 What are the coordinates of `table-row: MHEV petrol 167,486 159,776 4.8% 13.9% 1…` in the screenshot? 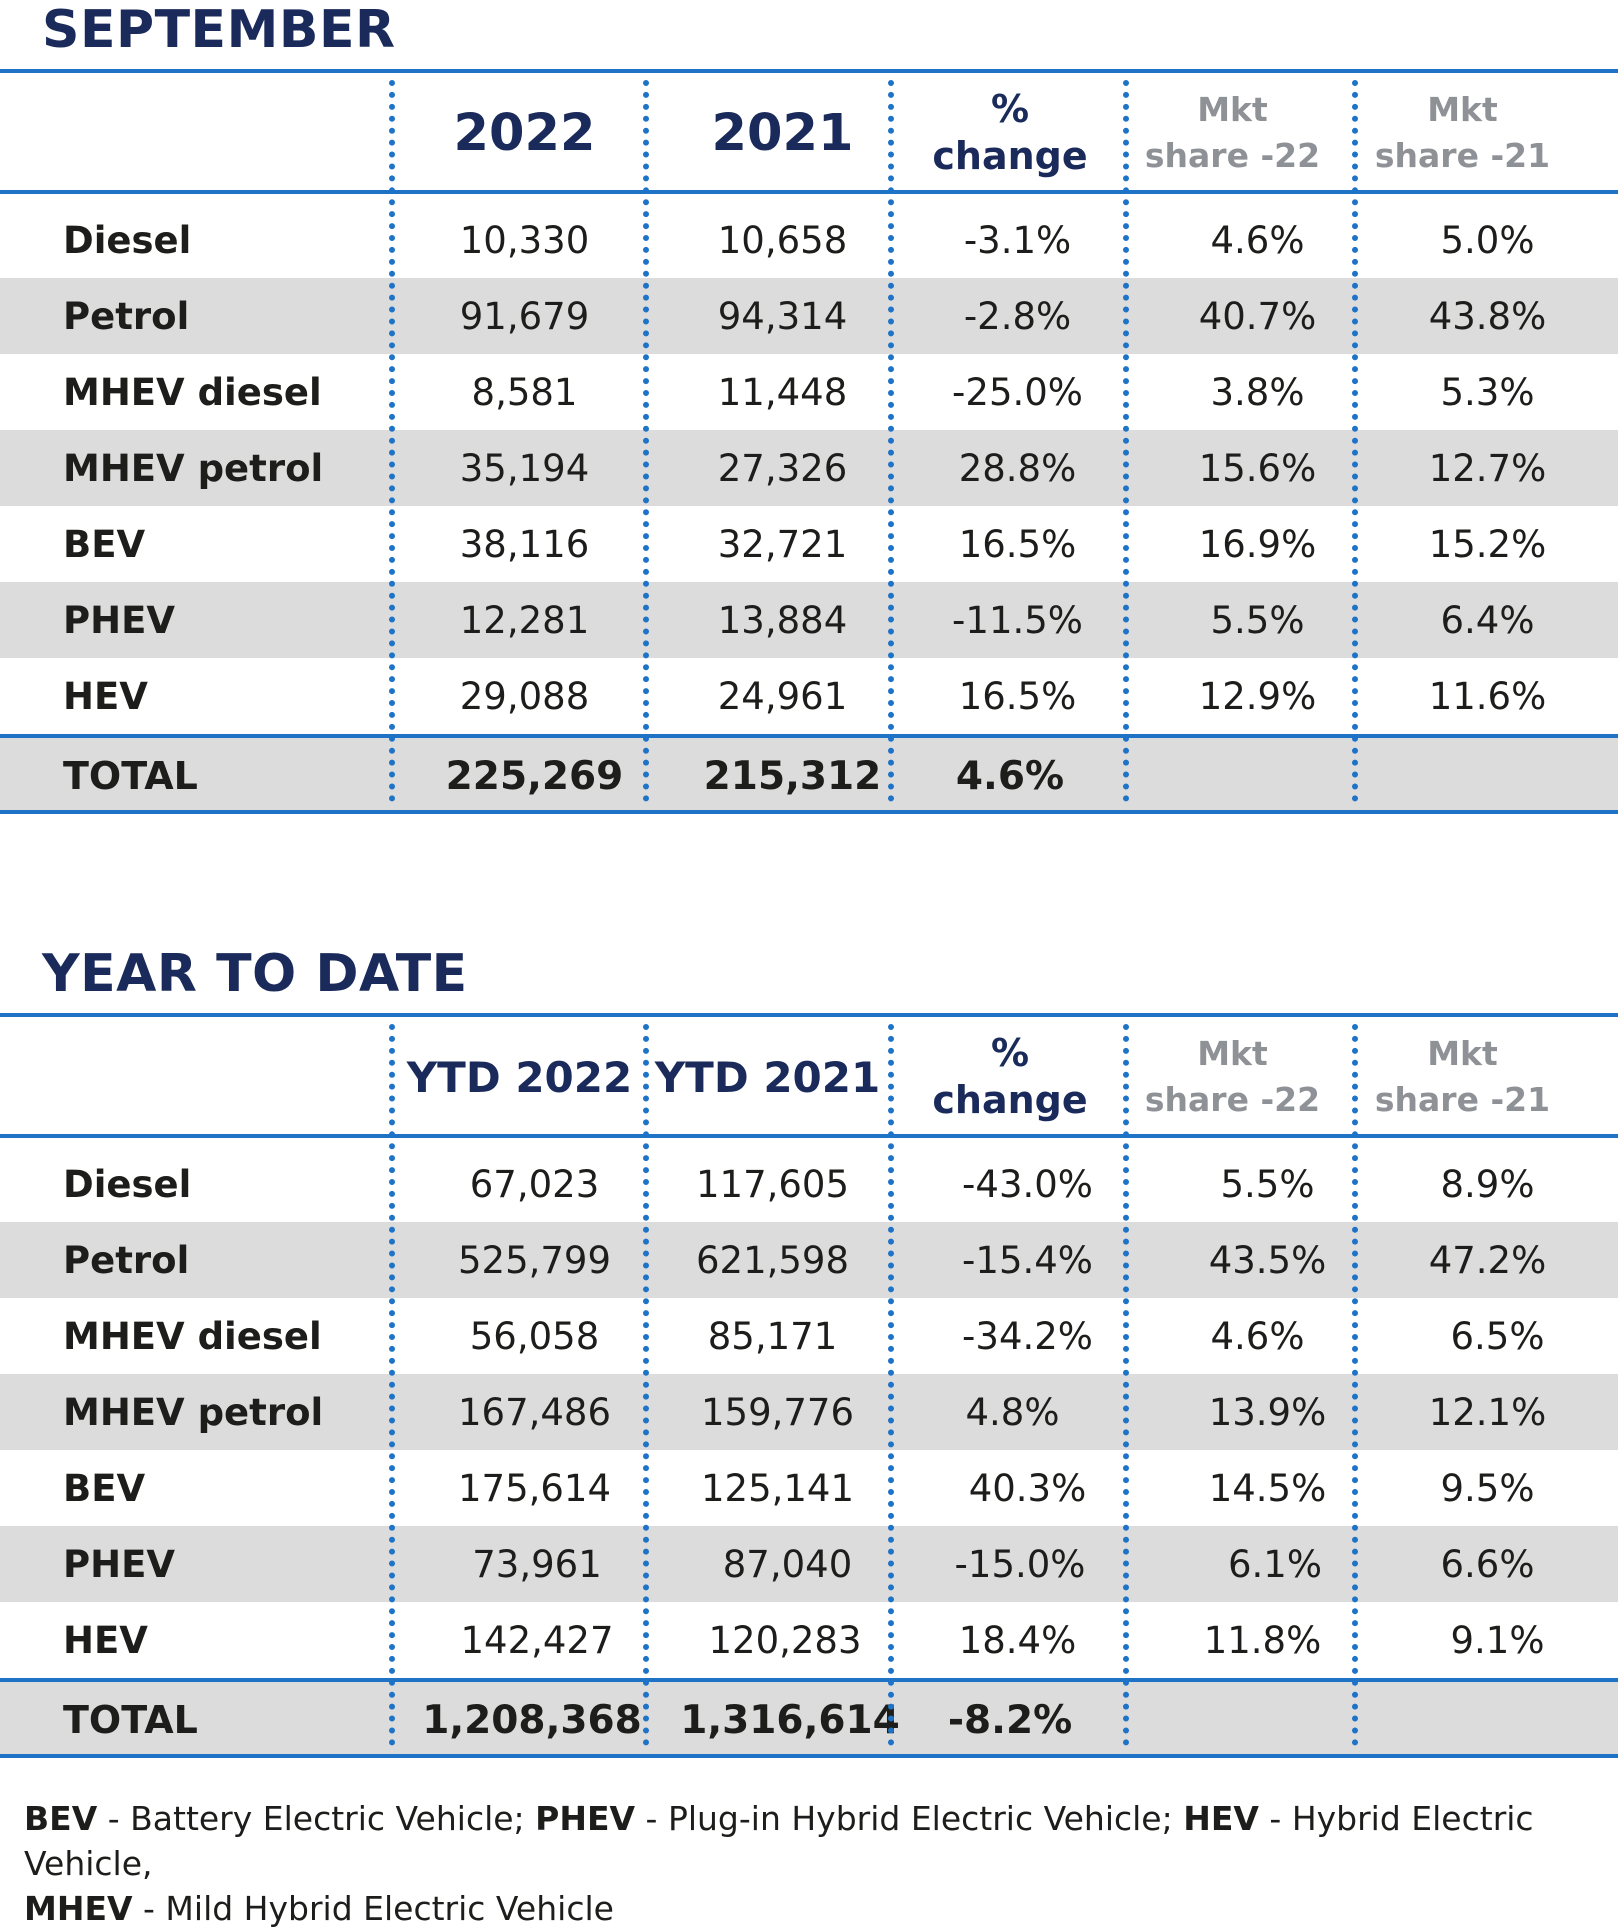 It's located at (809, 1412).